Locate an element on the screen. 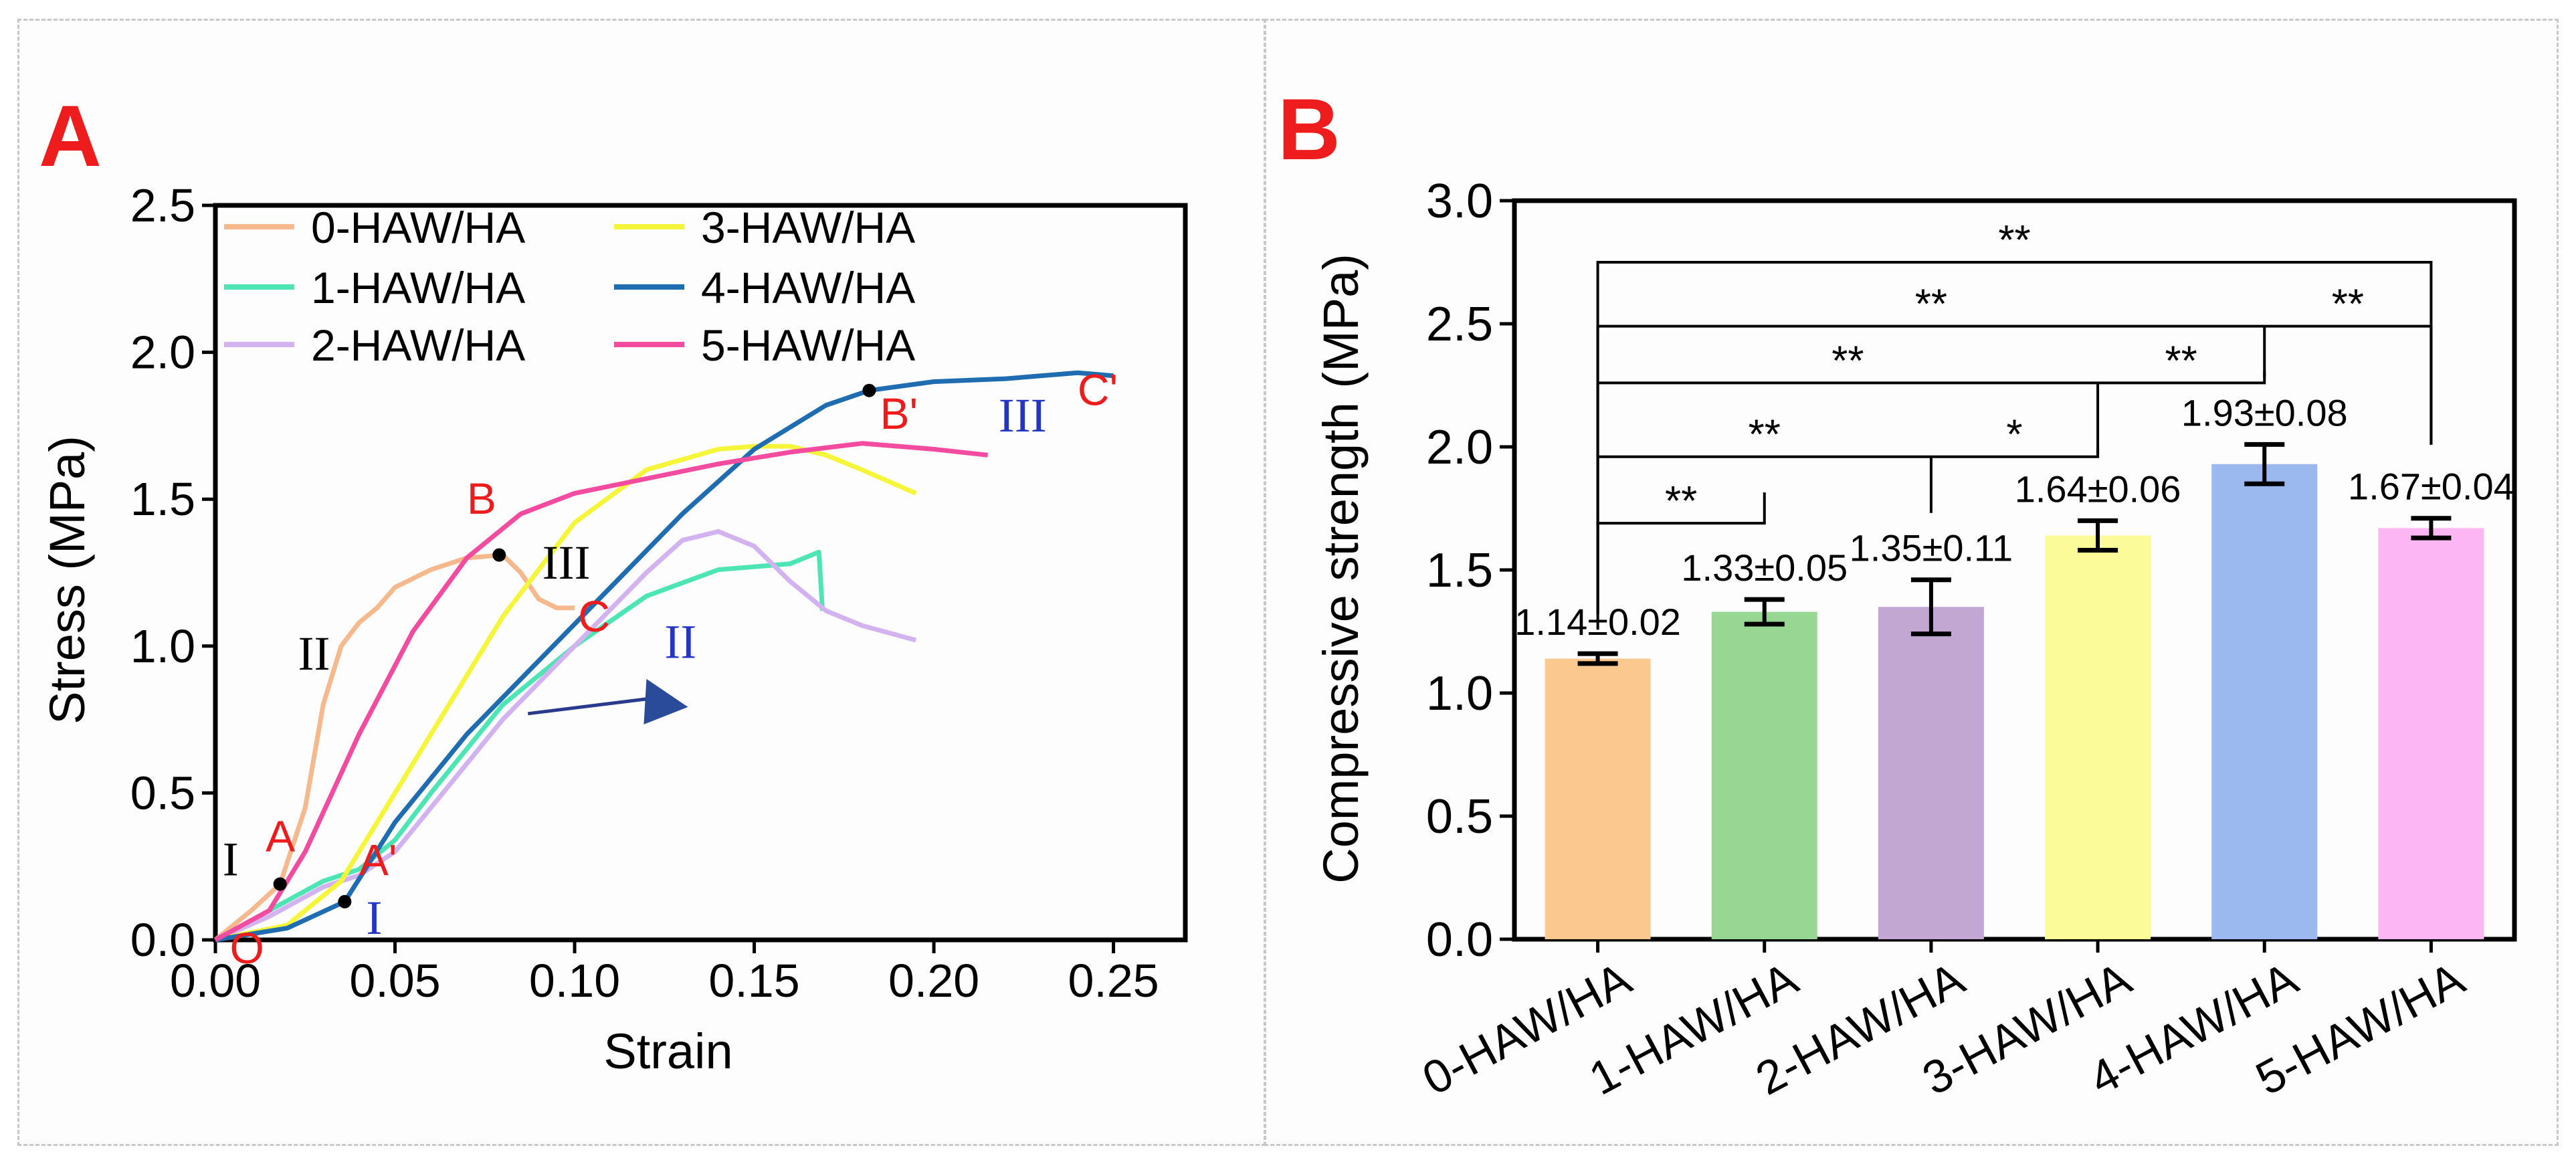 This screenshot has width=2576, height=1166. series-line-3-haw-ha is located at coordinates (566, 693).